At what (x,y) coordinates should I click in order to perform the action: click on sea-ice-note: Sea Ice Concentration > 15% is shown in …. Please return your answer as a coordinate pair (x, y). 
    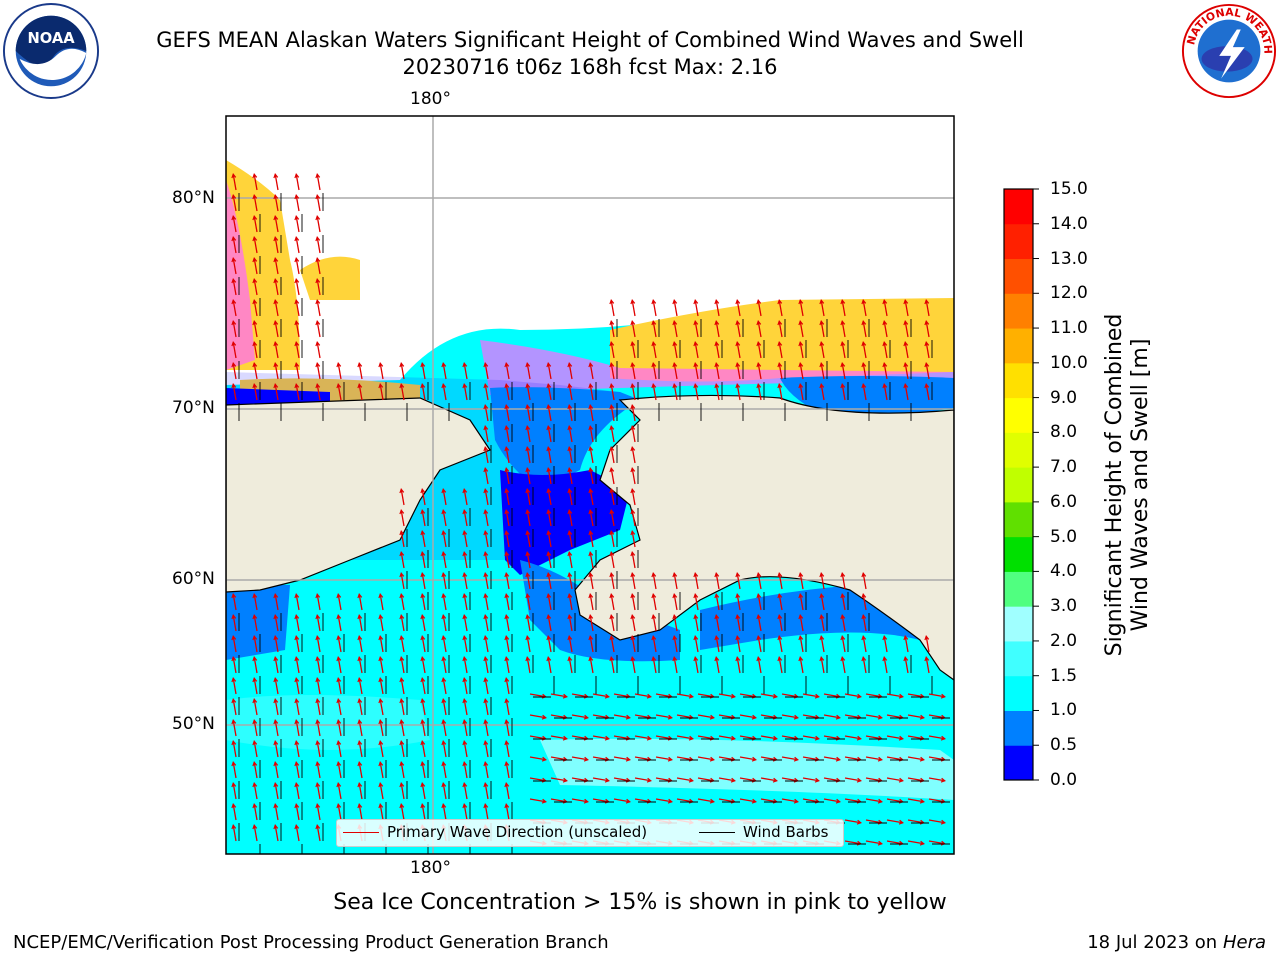
    Looking at the image, I should click on (640, 902).